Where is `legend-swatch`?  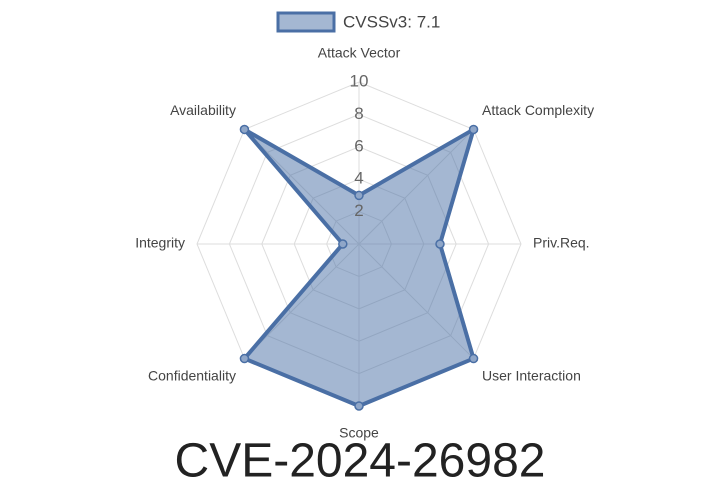 legend-swatch is located at coordinates (306, 22).